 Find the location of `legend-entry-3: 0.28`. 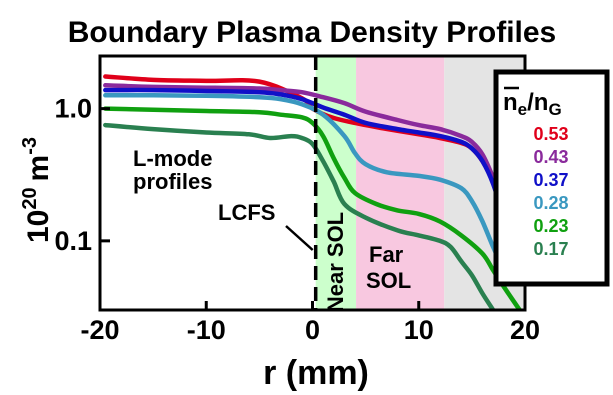

legend-entry-3: 0.28 is located at coordinates (550, 203).